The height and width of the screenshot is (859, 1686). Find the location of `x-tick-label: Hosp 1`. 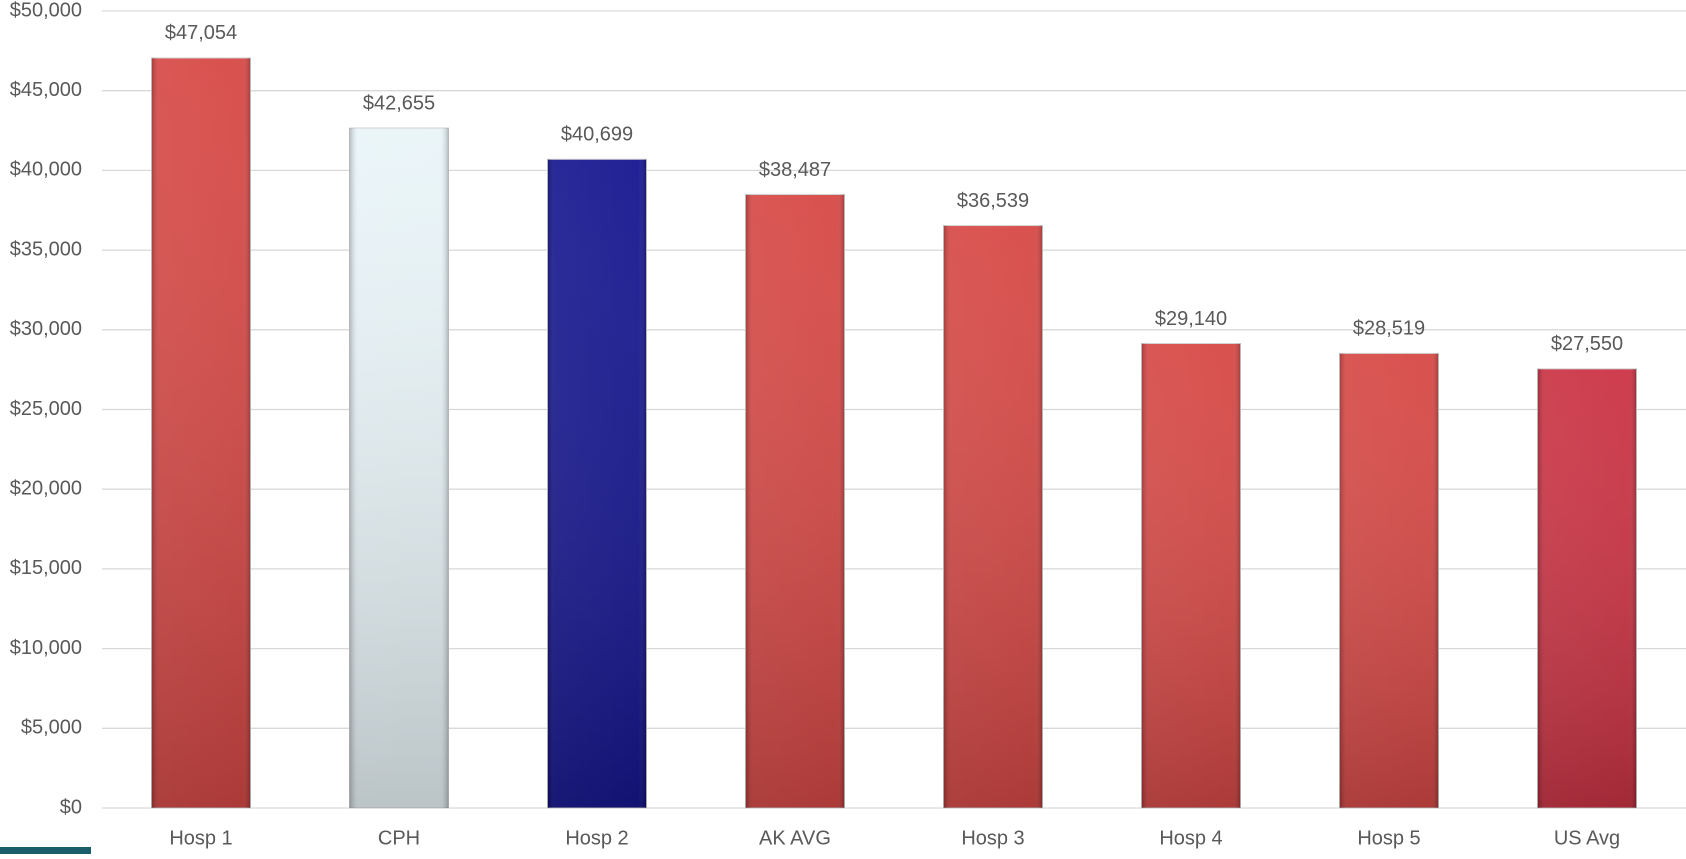

x-tick-label: Hosp 1 is located at coordinates (200, 838).